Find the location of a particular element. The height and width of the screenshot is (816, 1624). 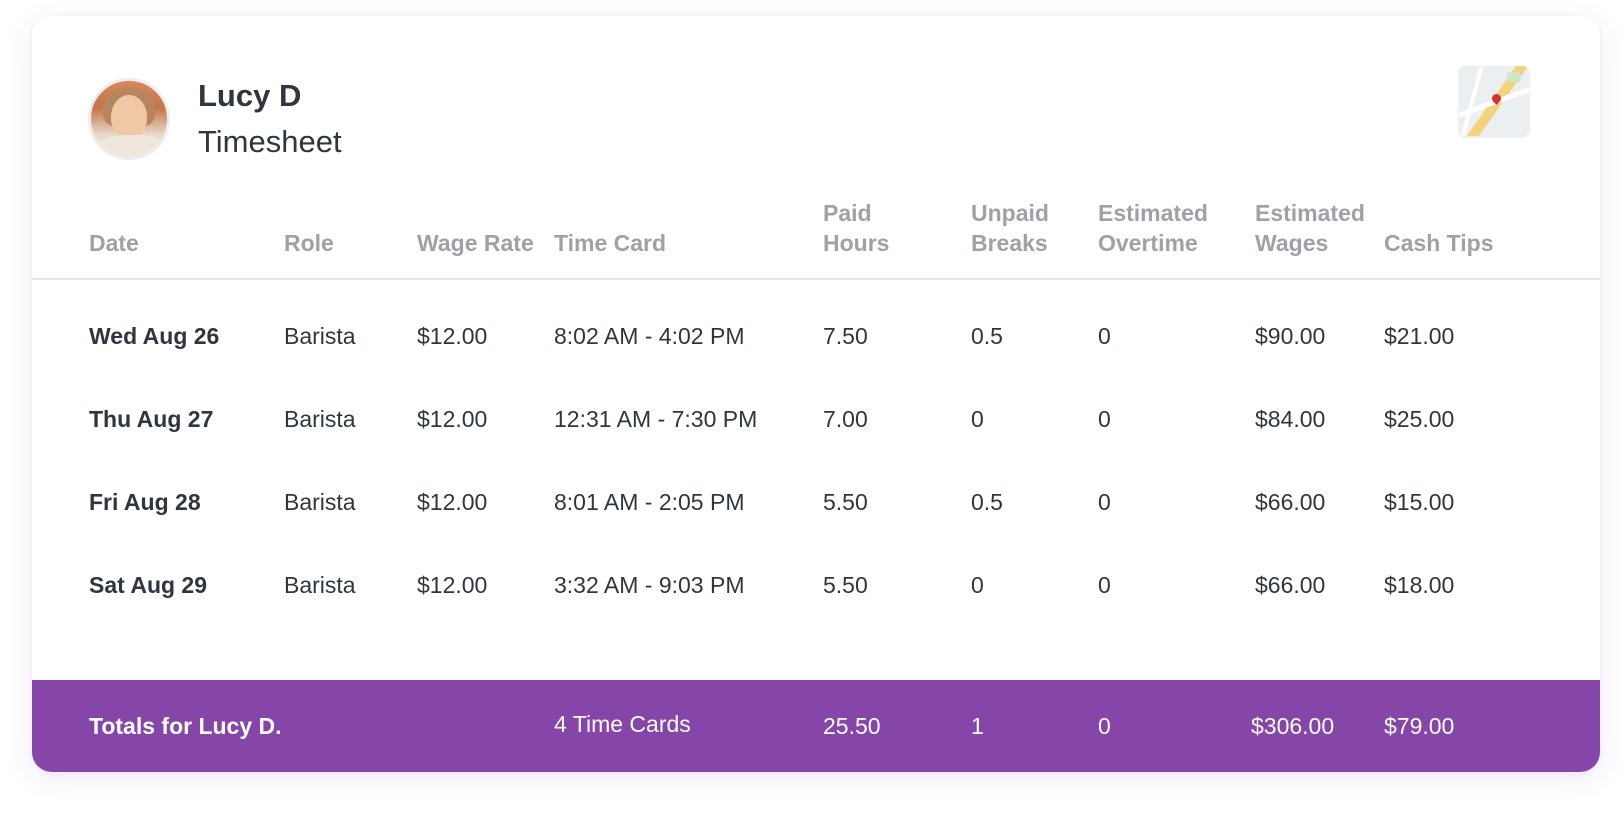

avatar-sweater is located at coordinates (131, 146).